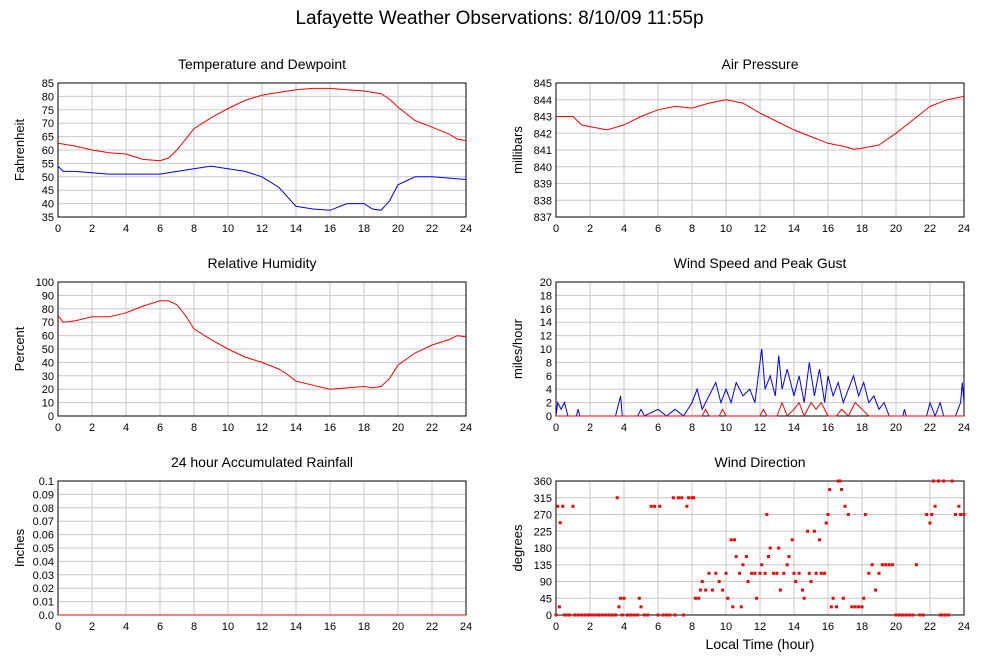  Describe the element at coordinates (43, 576) in the screenshot. I see `rain-y-tick-label: 0.03` at that location.